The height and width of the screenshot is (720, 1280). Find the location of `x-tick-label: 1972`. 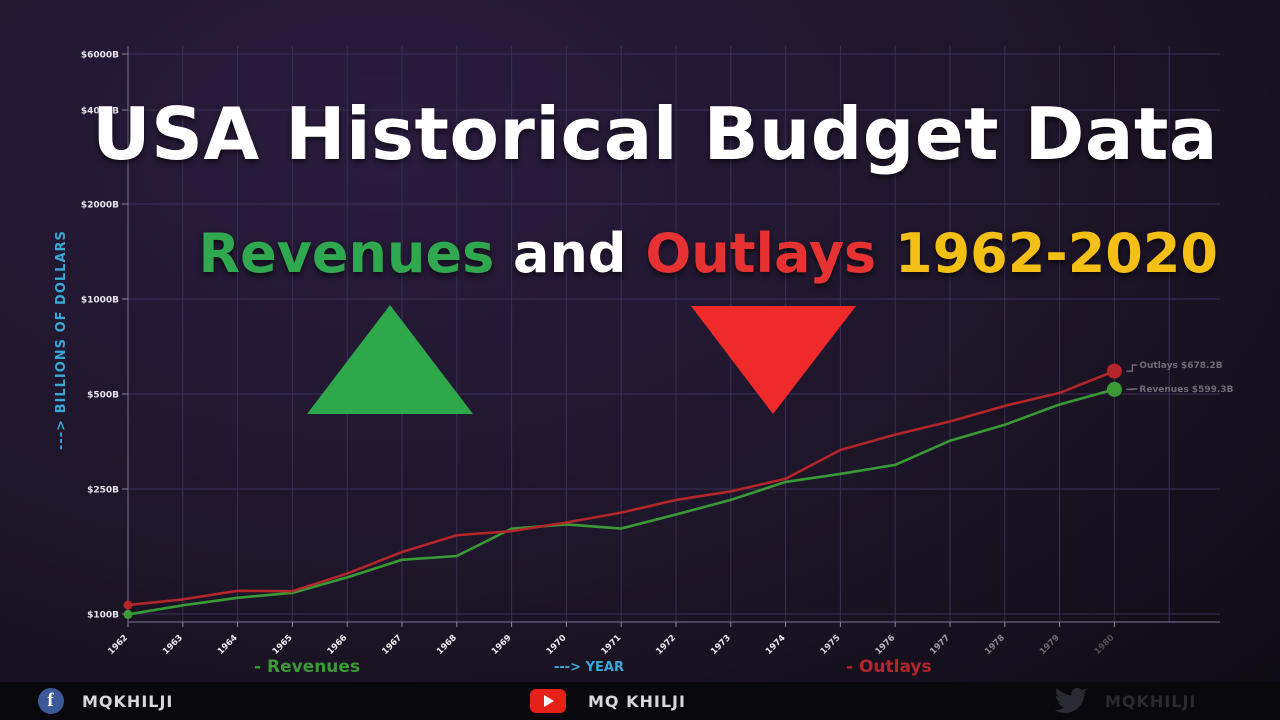

x-tick-label: 1972 is located at coordinates (666, 645).